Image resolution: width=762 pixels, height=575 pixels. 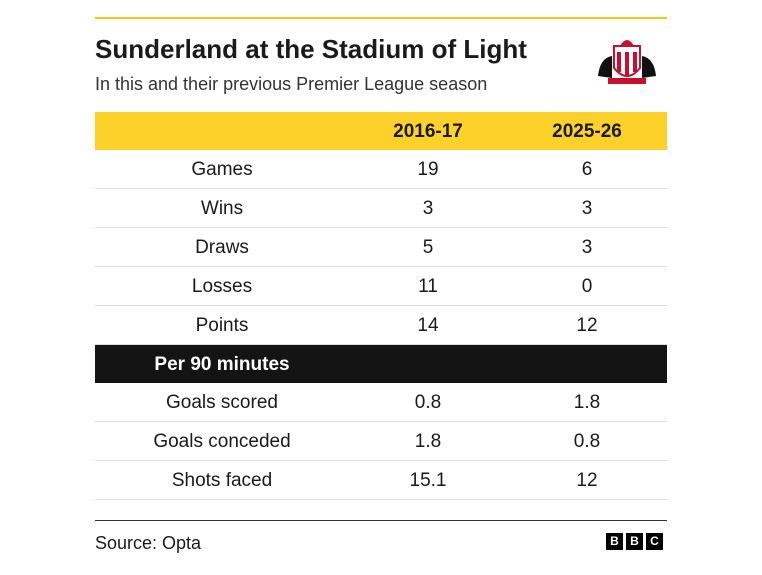 I want to click on column-header: 2016-17, so click(x=428, y=131).